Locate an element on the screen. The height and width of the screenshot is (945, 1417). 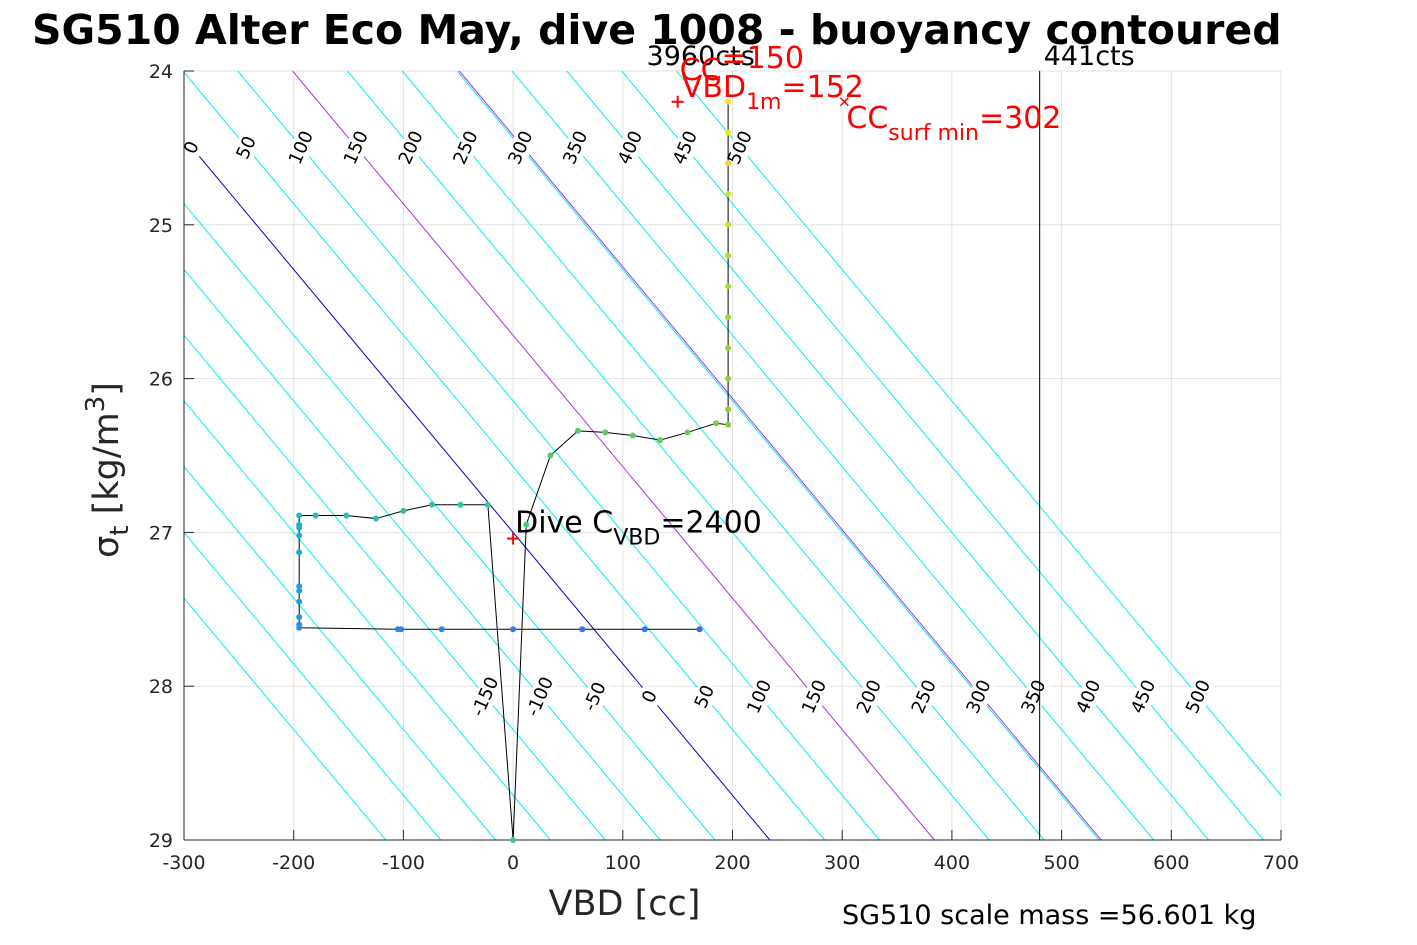
x-tick-label: 700 is located at coordinates (1281, 863).